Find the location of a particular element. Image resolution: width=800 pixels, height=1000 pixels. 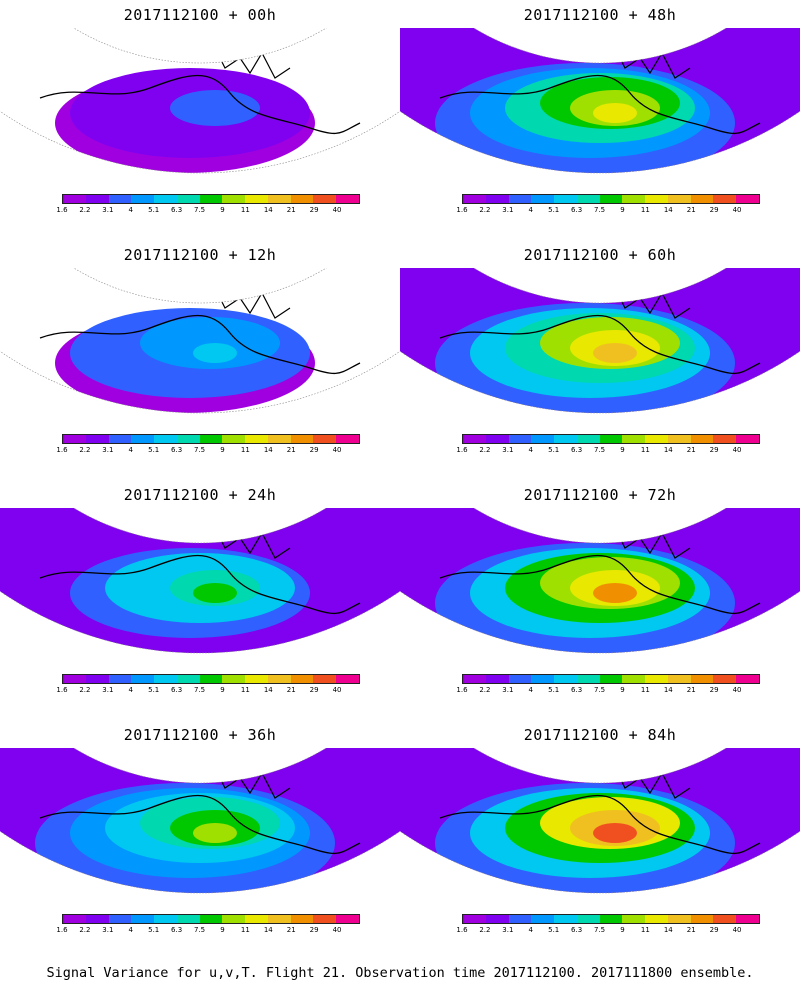

panel-title: 2017112100 + 12h is located at coordinates (200, 255).